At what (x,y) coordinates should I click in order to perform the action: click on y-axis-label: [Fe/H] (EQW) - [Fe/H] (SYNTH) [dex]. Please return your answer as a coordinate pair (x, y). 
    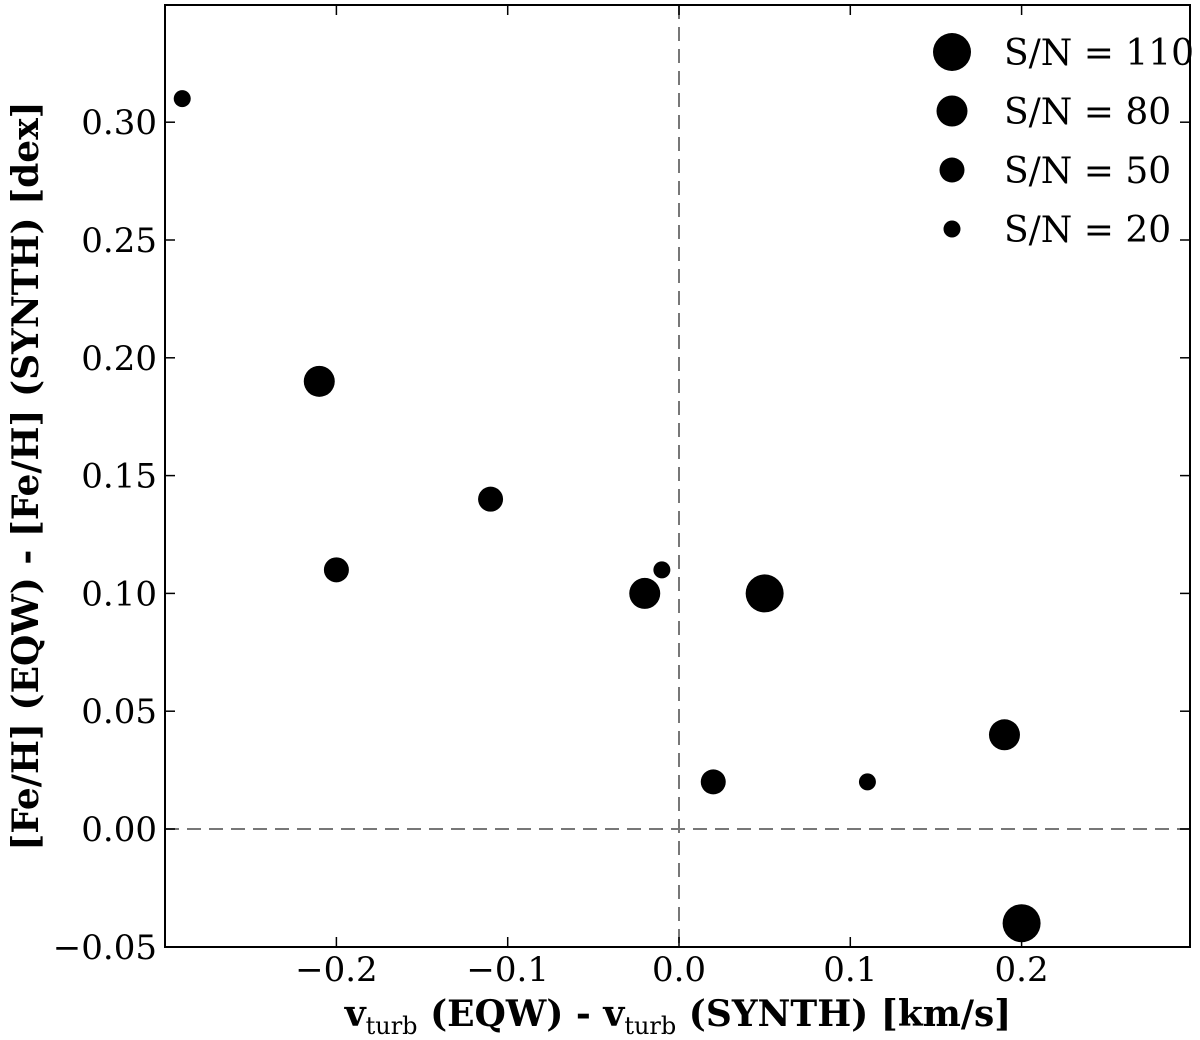
    Looking at the image, I should click on (26, 475).